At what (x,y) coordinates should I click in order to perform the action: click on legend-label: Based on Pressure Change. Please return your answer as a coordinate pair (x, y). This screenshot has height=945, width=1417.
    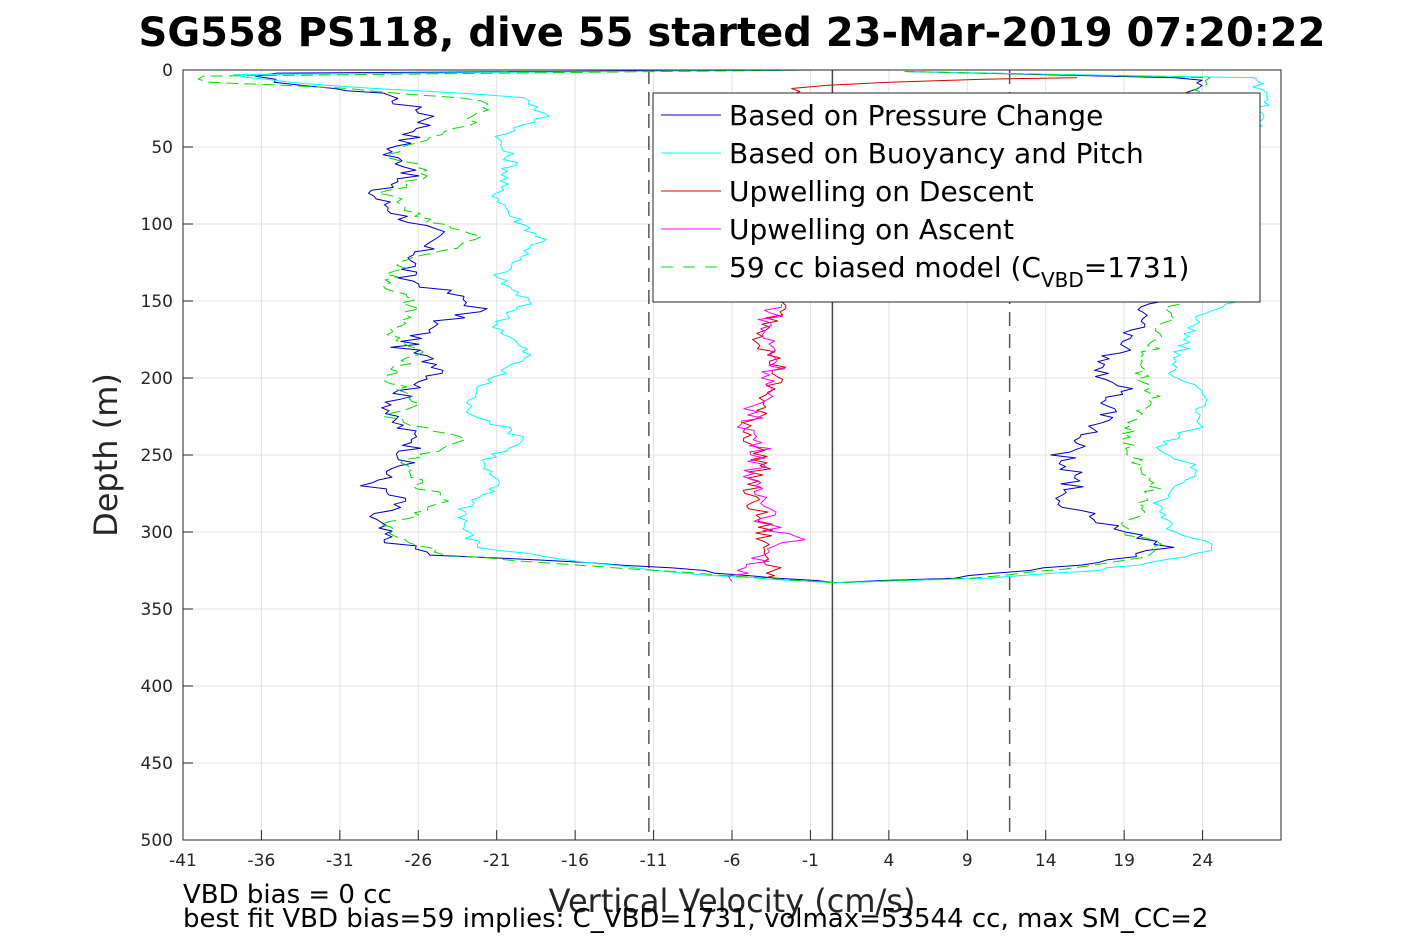
    Looking at the image, I should click on (916, 115).